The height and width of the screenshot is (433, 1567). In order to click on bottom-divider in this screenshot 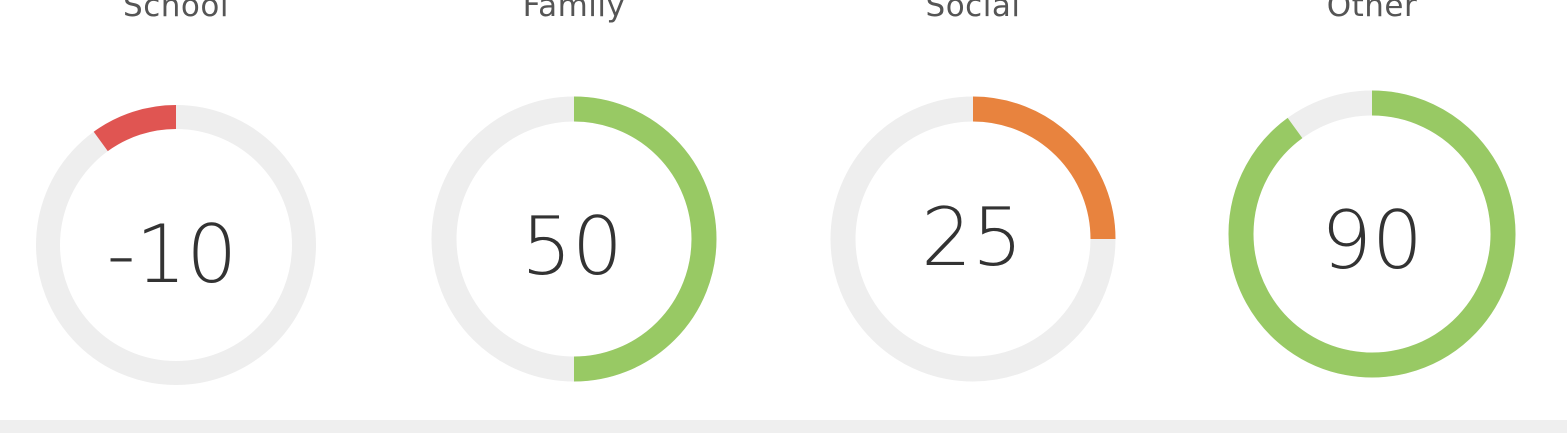, I will do `click(783, 426)`.